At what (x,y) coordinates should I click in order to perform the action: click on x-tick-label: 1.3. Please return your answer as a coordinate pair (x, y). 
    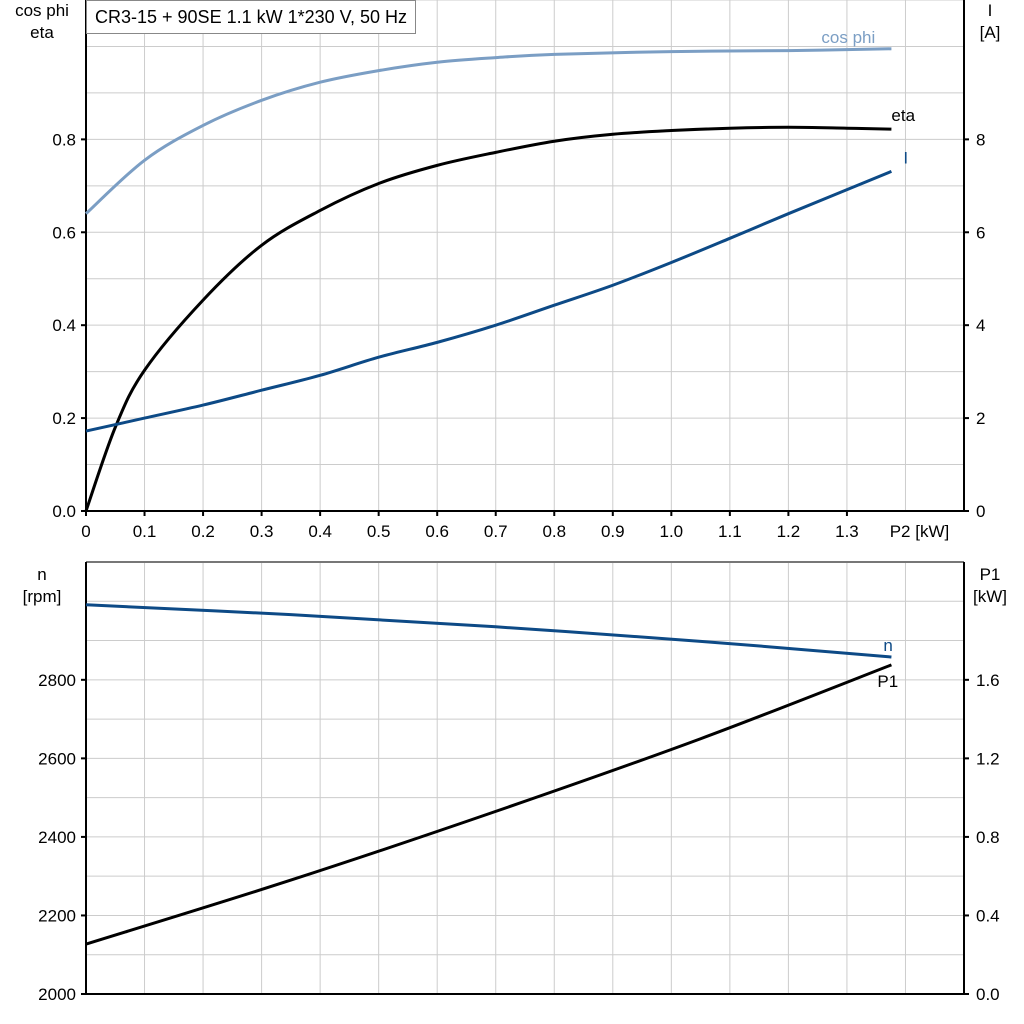
    Looking at the image, I should click on (847, 531).